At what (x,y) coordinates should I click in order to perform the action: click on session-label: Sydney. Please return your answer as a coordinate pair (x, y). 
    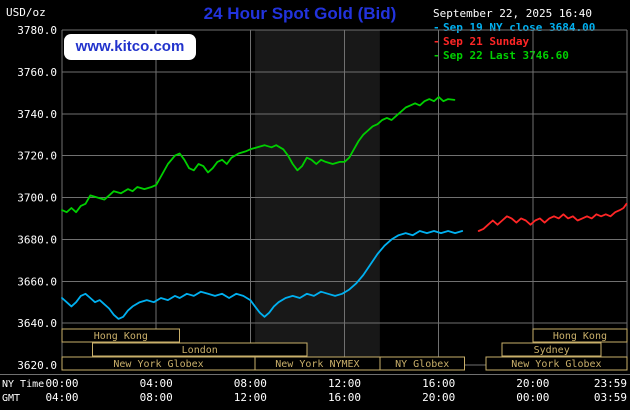
    Looking at the image, I should click on (552, 350).